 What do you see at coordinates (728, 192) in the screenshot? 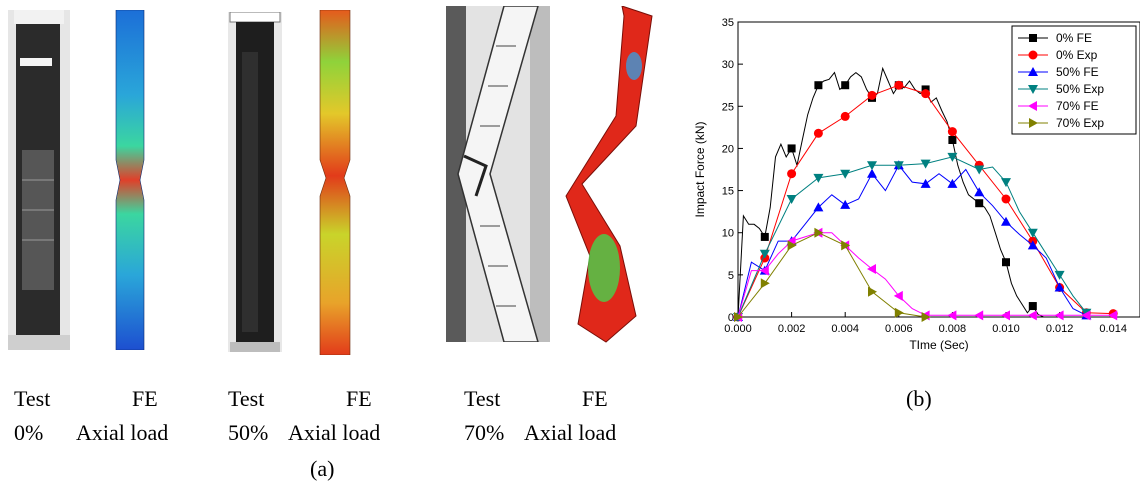
I see `y-tick-label: 15` at bounding box center [728, 192].